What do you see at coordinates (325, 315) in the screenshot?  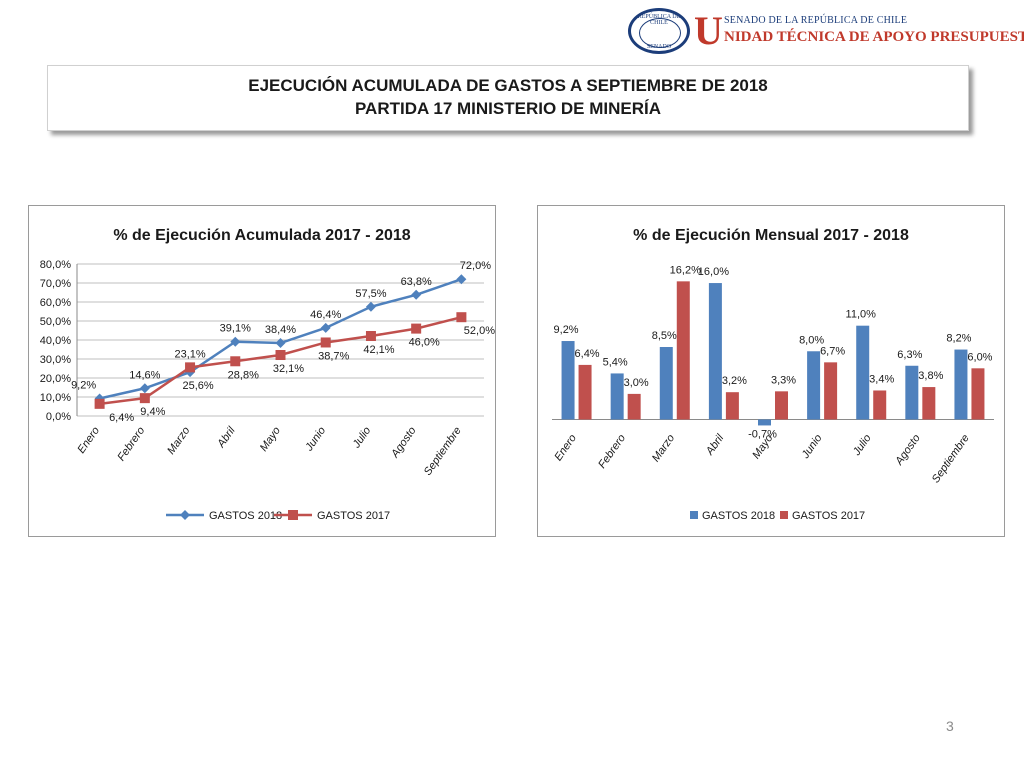 I see `data-label-2018: 46,4%` at bounding box center [325, 315].